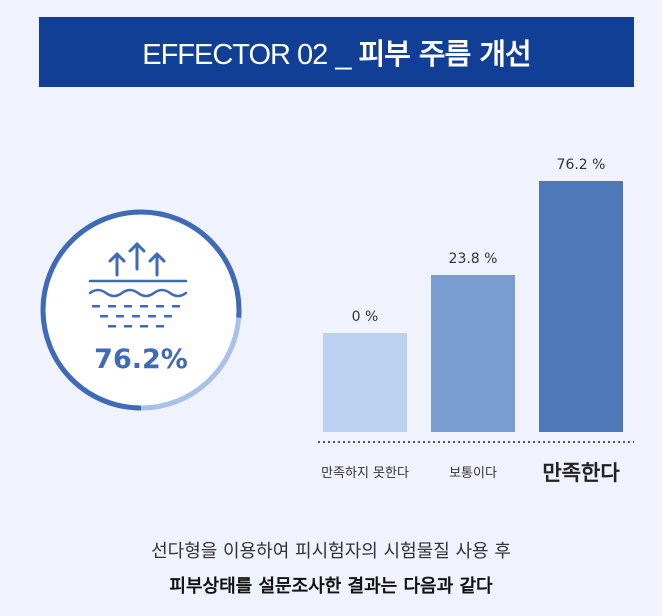 This screenshot has height=616, width=662. I want to click on bar-value-label-2: 76.2 %, so click(581, 165).